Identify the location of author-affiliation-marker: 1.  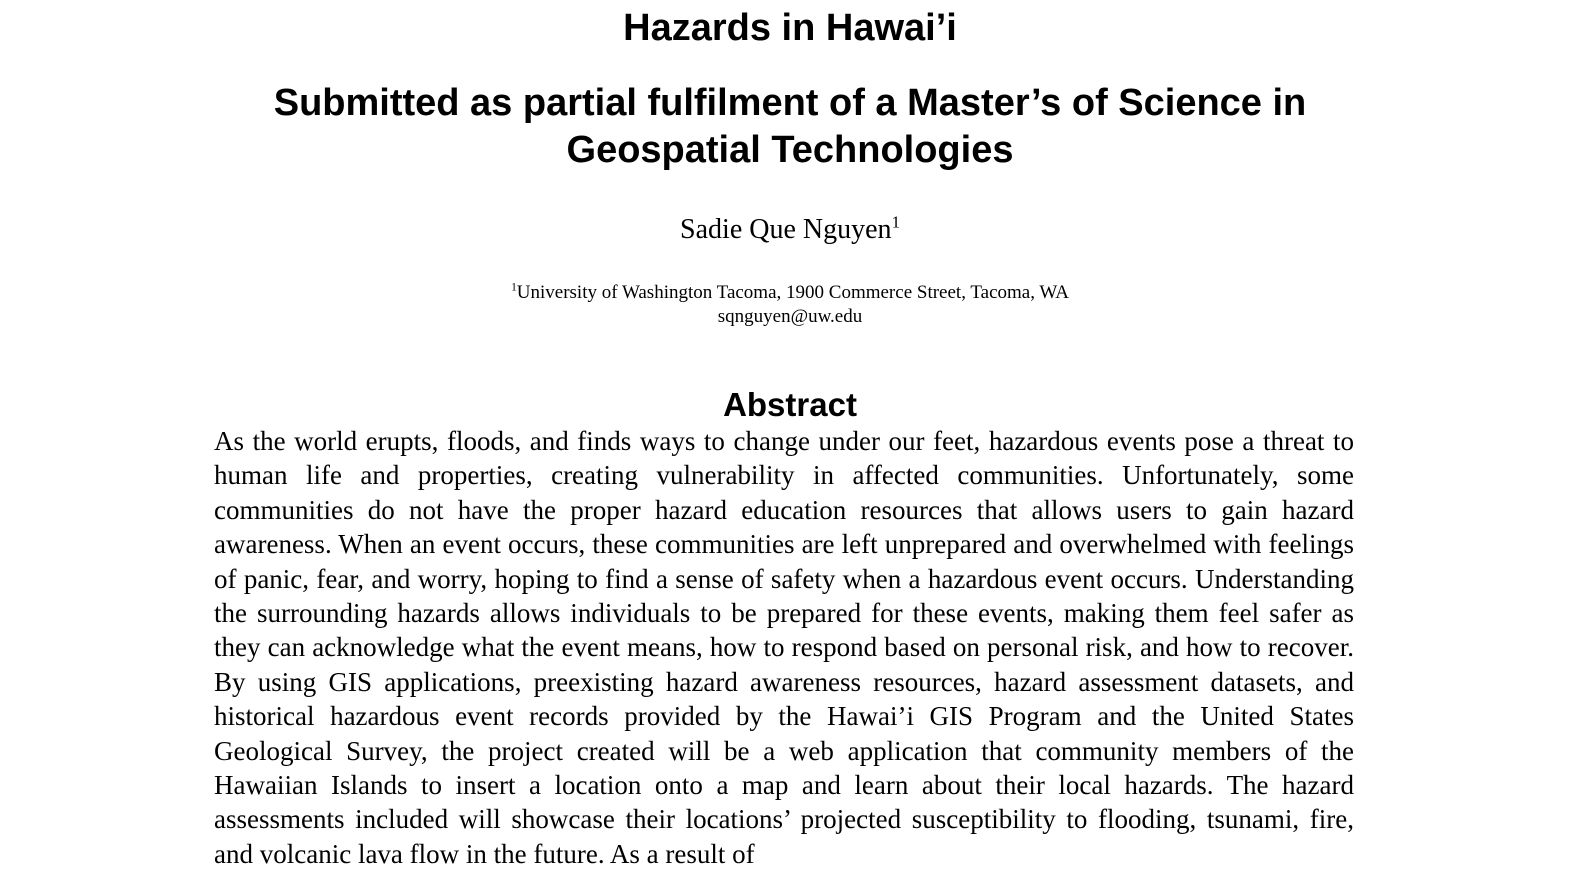
(895, 222).